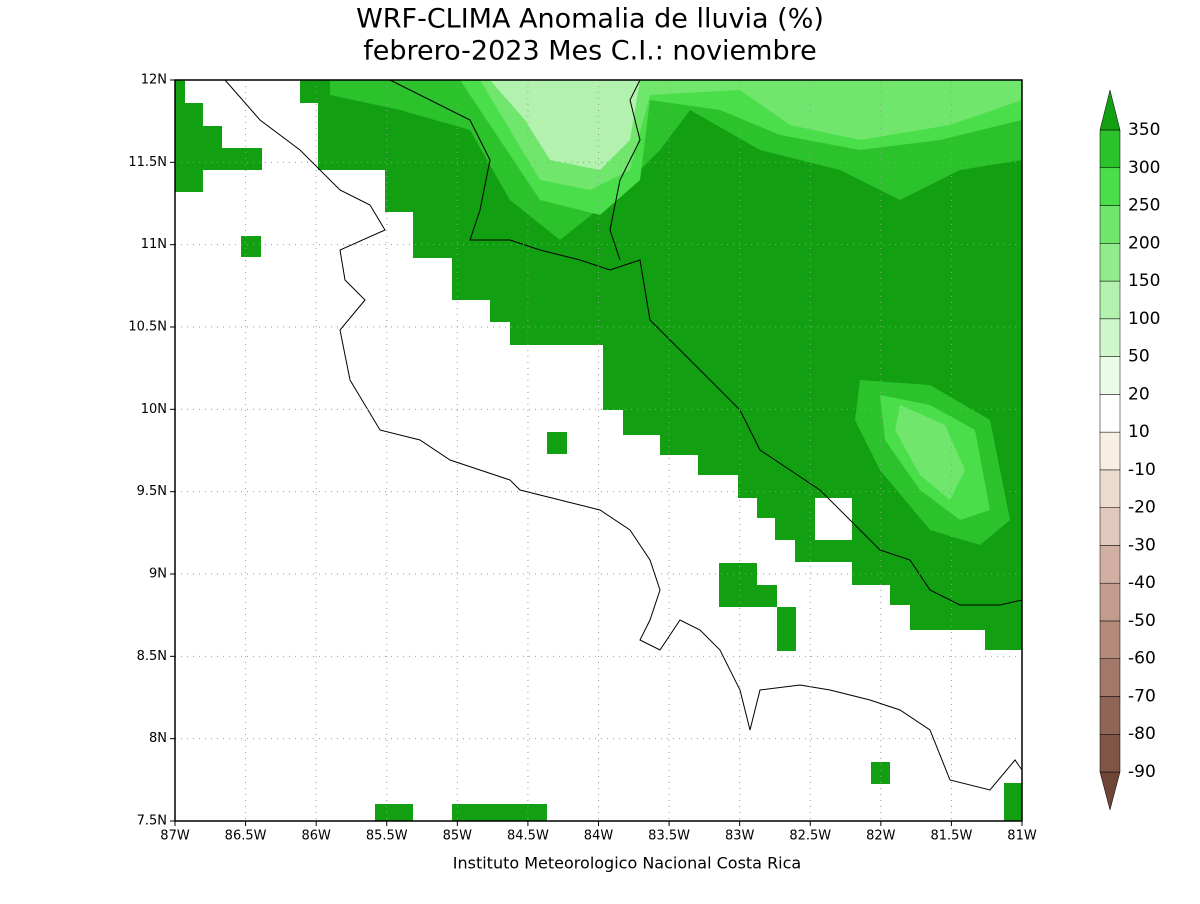  I want to click on colorbar-label: 50, so click(1139, 357).